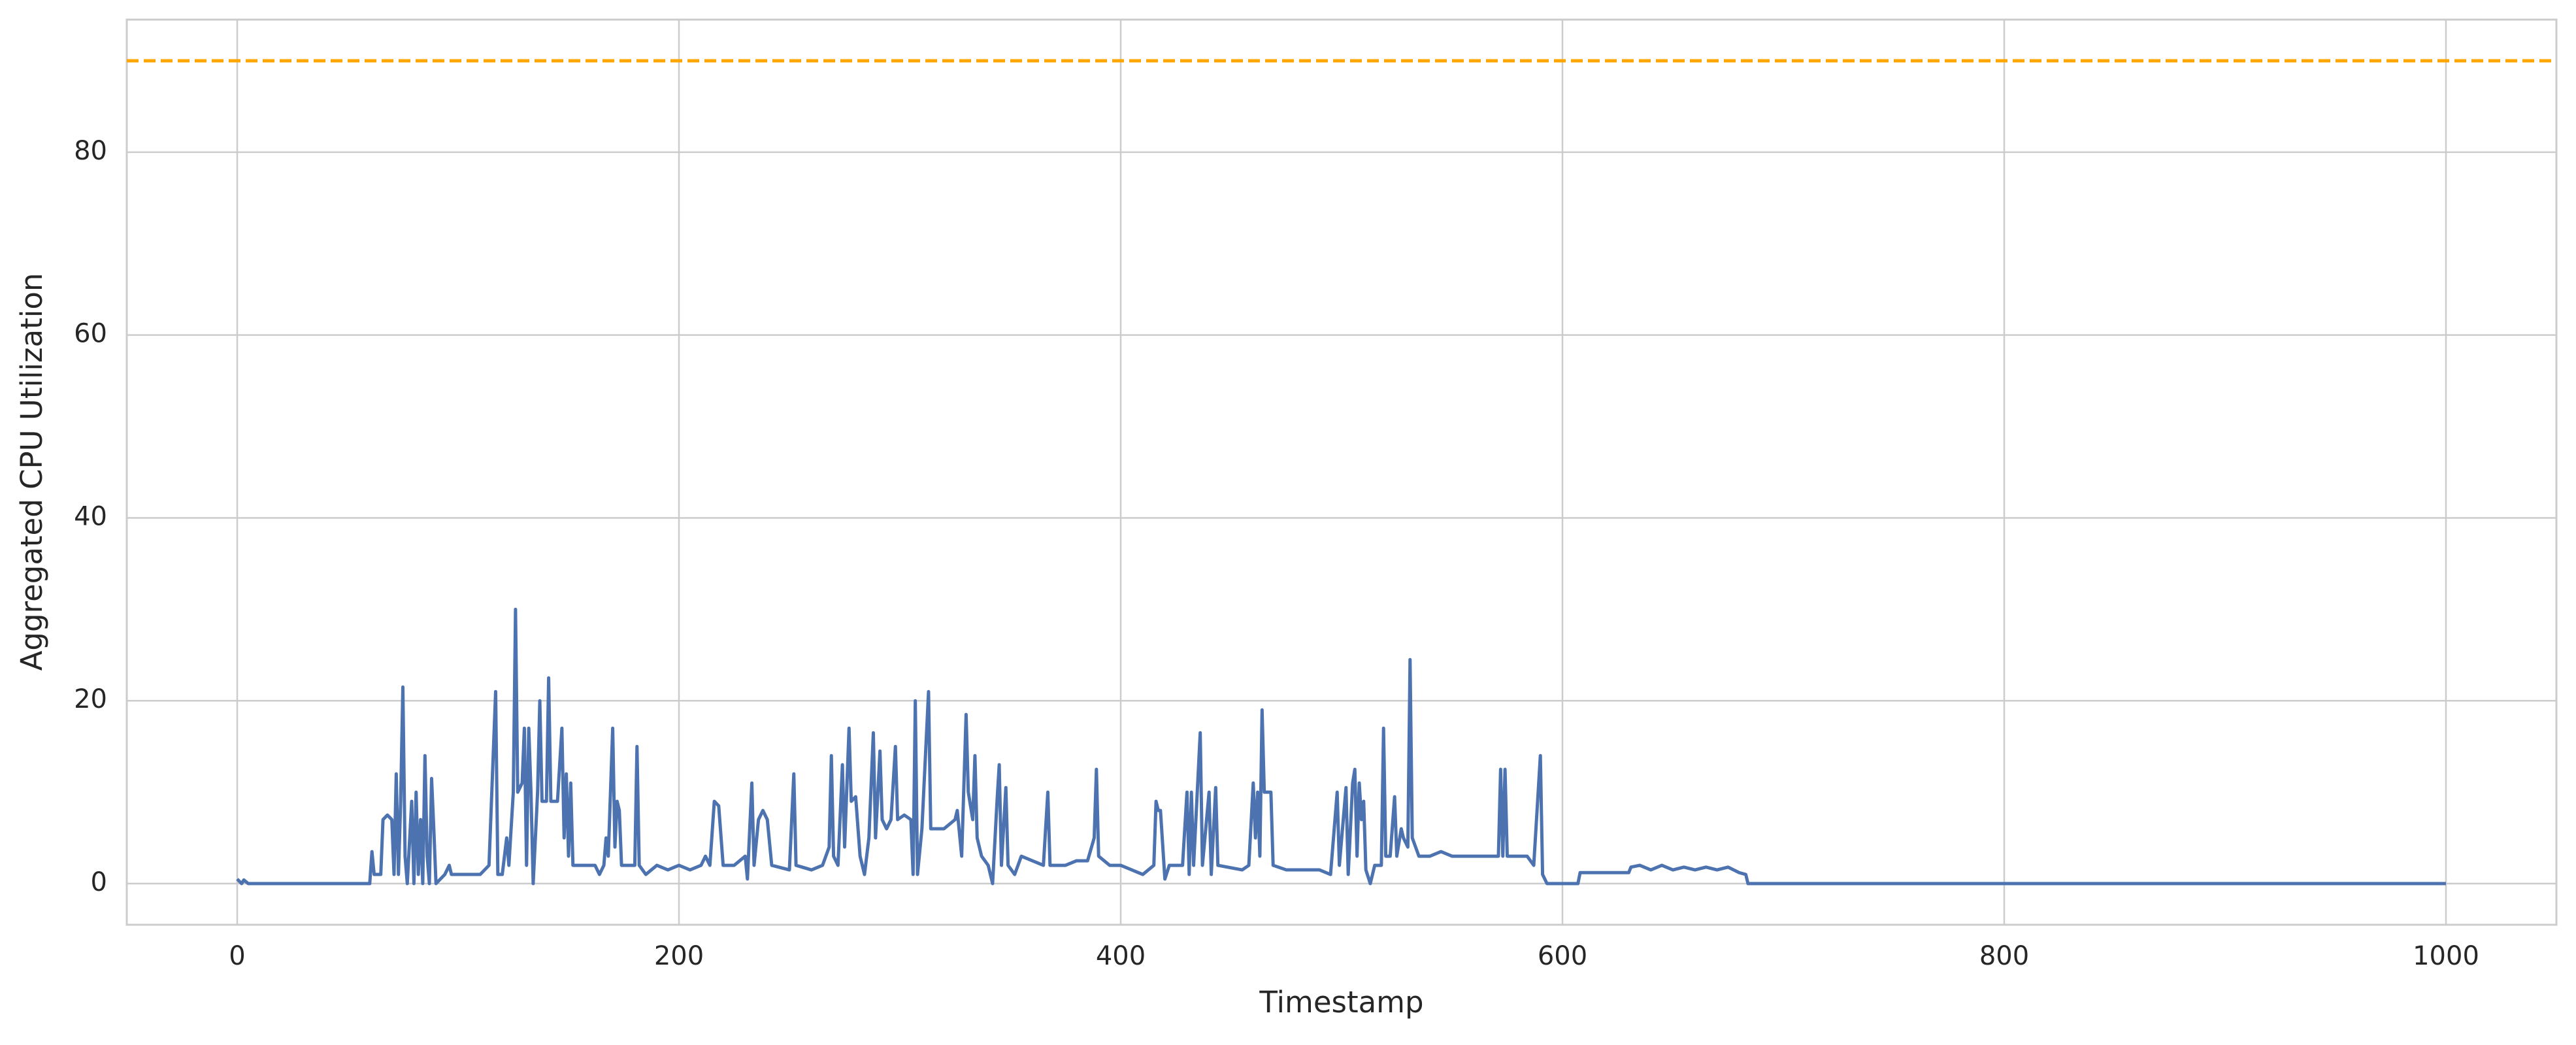 Image resolution: width=2576 pixels, height=1045 pixels. I want to click on x-tick-label: 200, so click(679, 956).